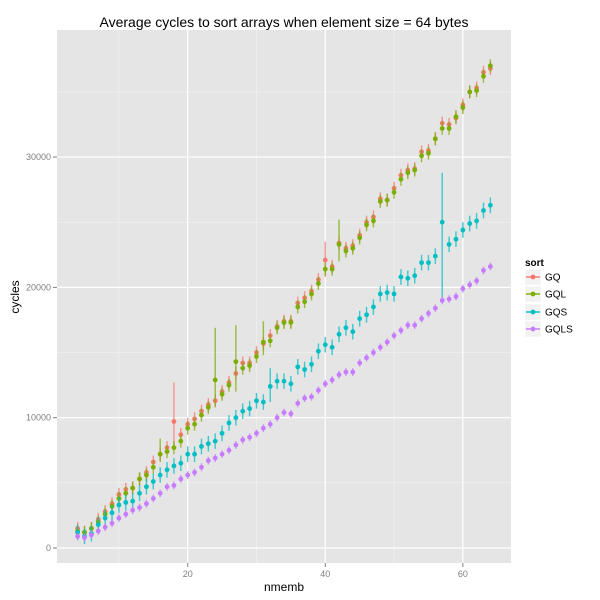 This screenshot has height=600, width=600. I want to click on legend: sort GQ GQL GQS GQLS, so click(548, 298).